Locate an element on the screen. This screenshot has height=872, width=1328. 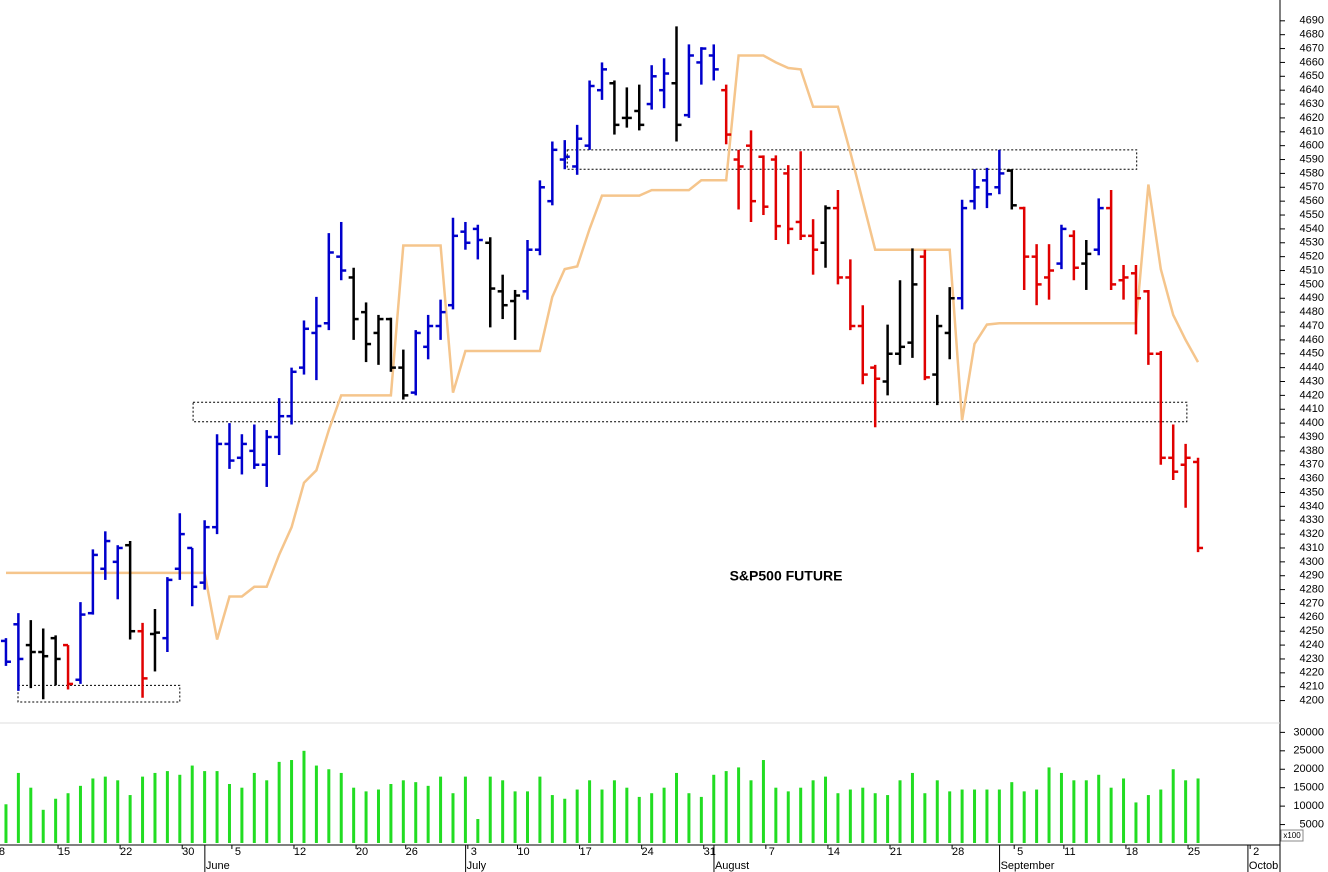
month-label: June is located at coordinates (218, 866).